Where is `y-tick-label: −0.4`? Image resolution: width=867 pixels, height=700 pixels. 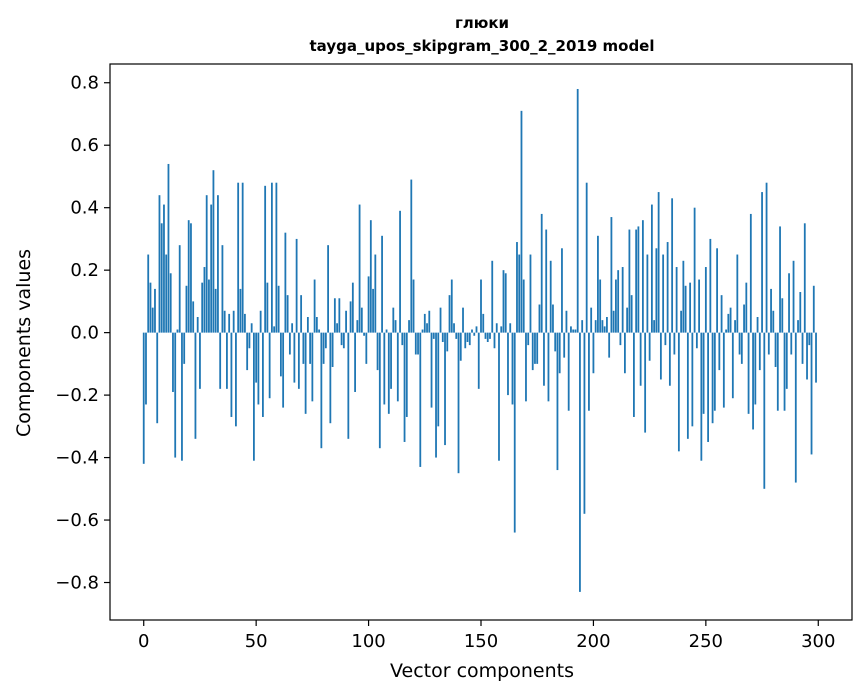 y-tick-label: −0.4 is located at coordinates (77, 458).